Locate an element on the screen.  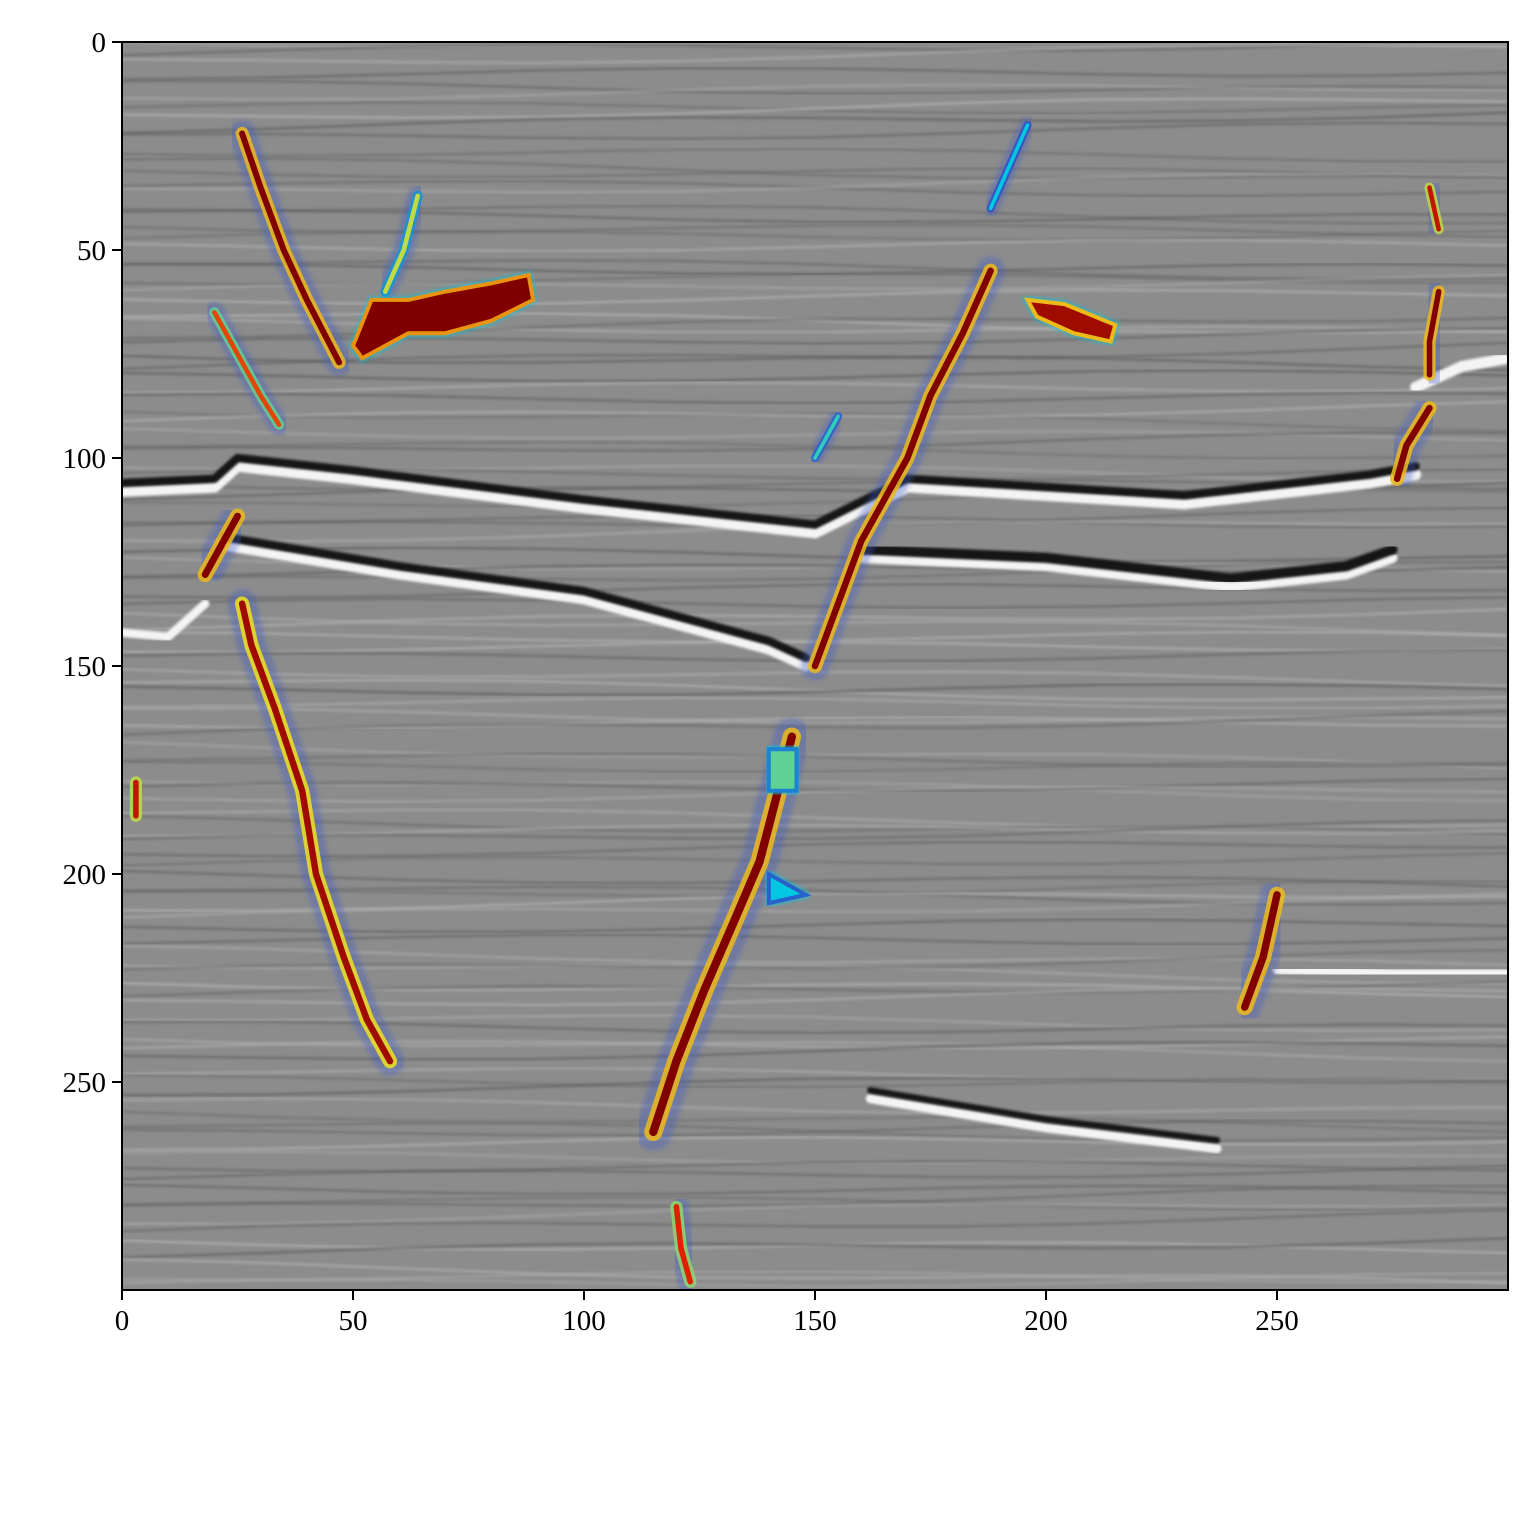
y-tick-label: 200 is located at coordinates (85, 875).